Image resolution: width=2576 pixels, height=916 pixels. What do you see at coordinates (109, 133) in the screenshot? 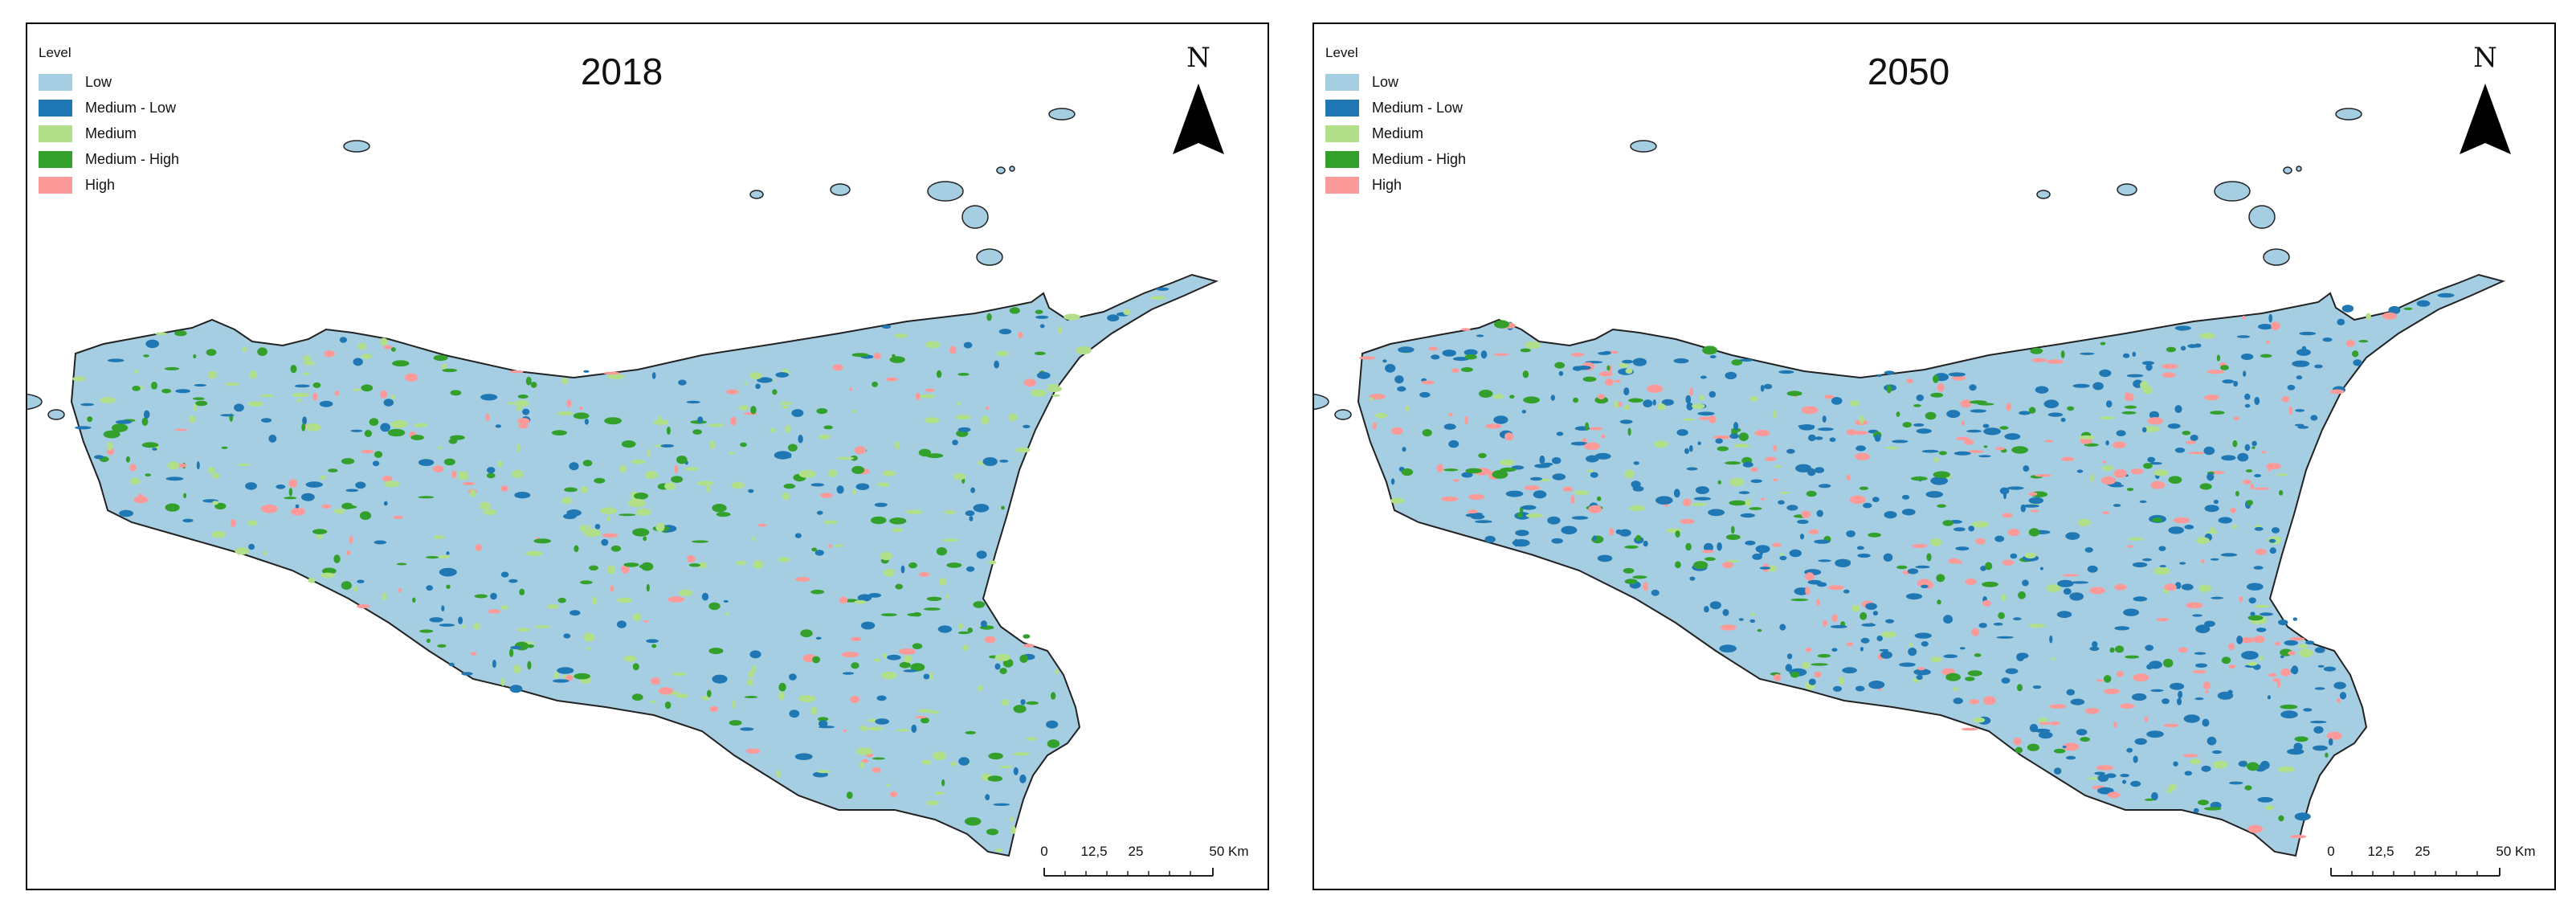
I see `legend-item-medium: Medium` at bounding box center [109, 133].